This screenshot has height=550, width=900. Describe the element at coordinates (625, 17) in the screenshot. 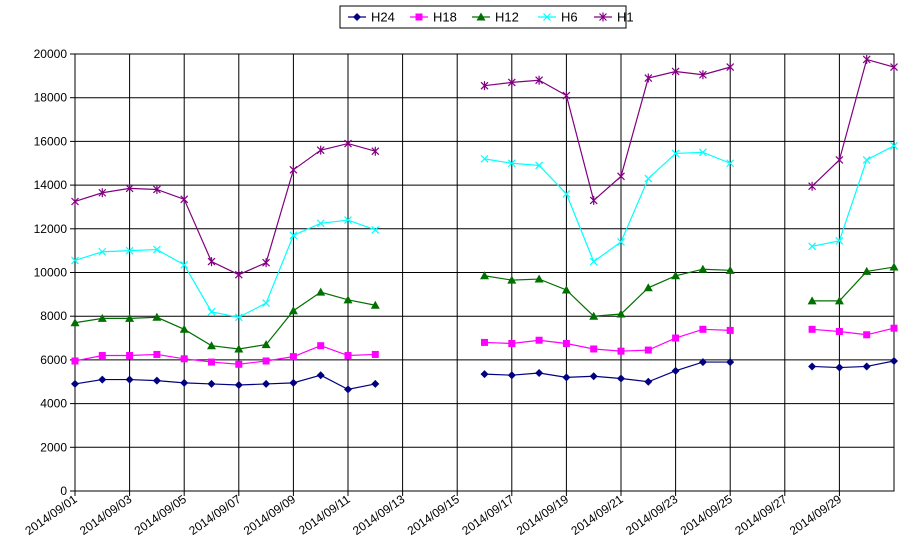

I see `legend-label: H1` at that location.